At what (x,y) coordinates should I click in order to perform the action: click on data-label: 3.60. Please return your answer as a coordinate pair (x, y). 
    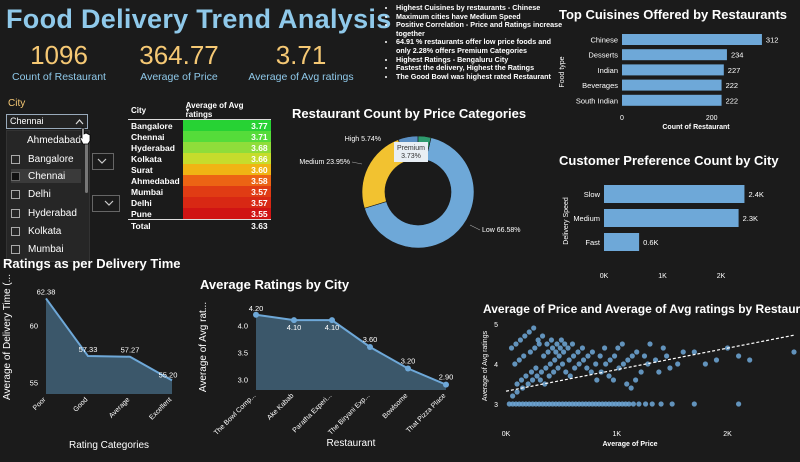
    Looking at the image, I should click on (370, 339).